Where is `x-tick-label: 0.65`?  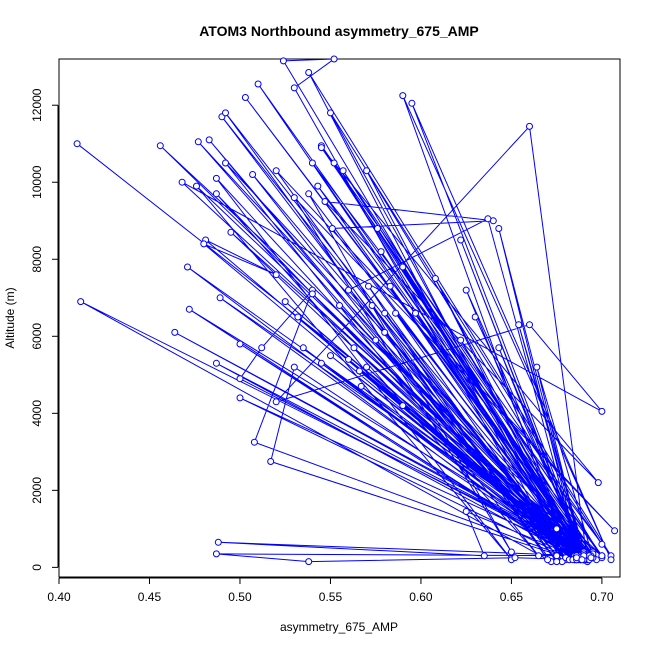
x-tick-label: 0.65 is located at coordinates (512, 597).